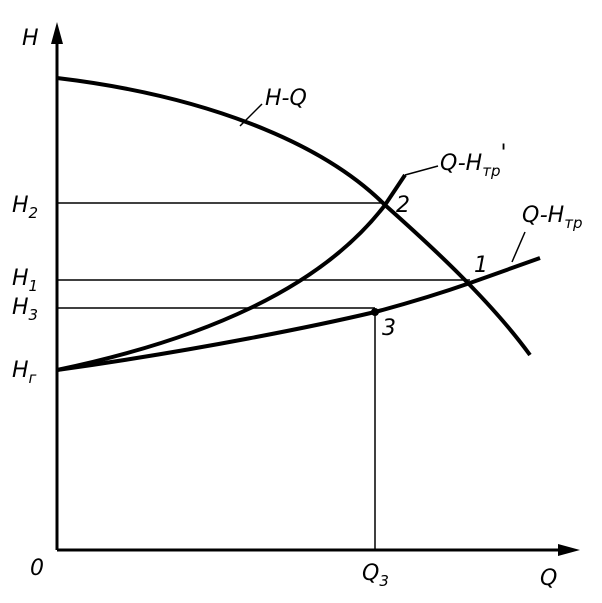 The width and height of the screenshot is (602, 603). I want to click on point-label: 3, so click(389, 328).